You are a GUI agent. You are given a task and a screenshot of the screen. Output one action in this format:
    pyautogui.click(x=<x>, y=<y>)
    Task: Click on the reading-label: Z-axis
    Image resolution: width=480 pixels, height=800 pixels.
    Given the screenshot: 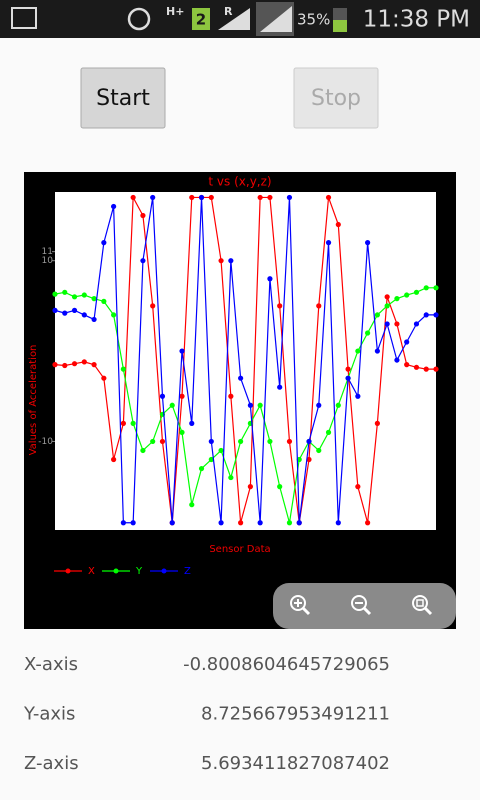 What is the action you would take?
    pyautogui.click(x=51, y=763)
    